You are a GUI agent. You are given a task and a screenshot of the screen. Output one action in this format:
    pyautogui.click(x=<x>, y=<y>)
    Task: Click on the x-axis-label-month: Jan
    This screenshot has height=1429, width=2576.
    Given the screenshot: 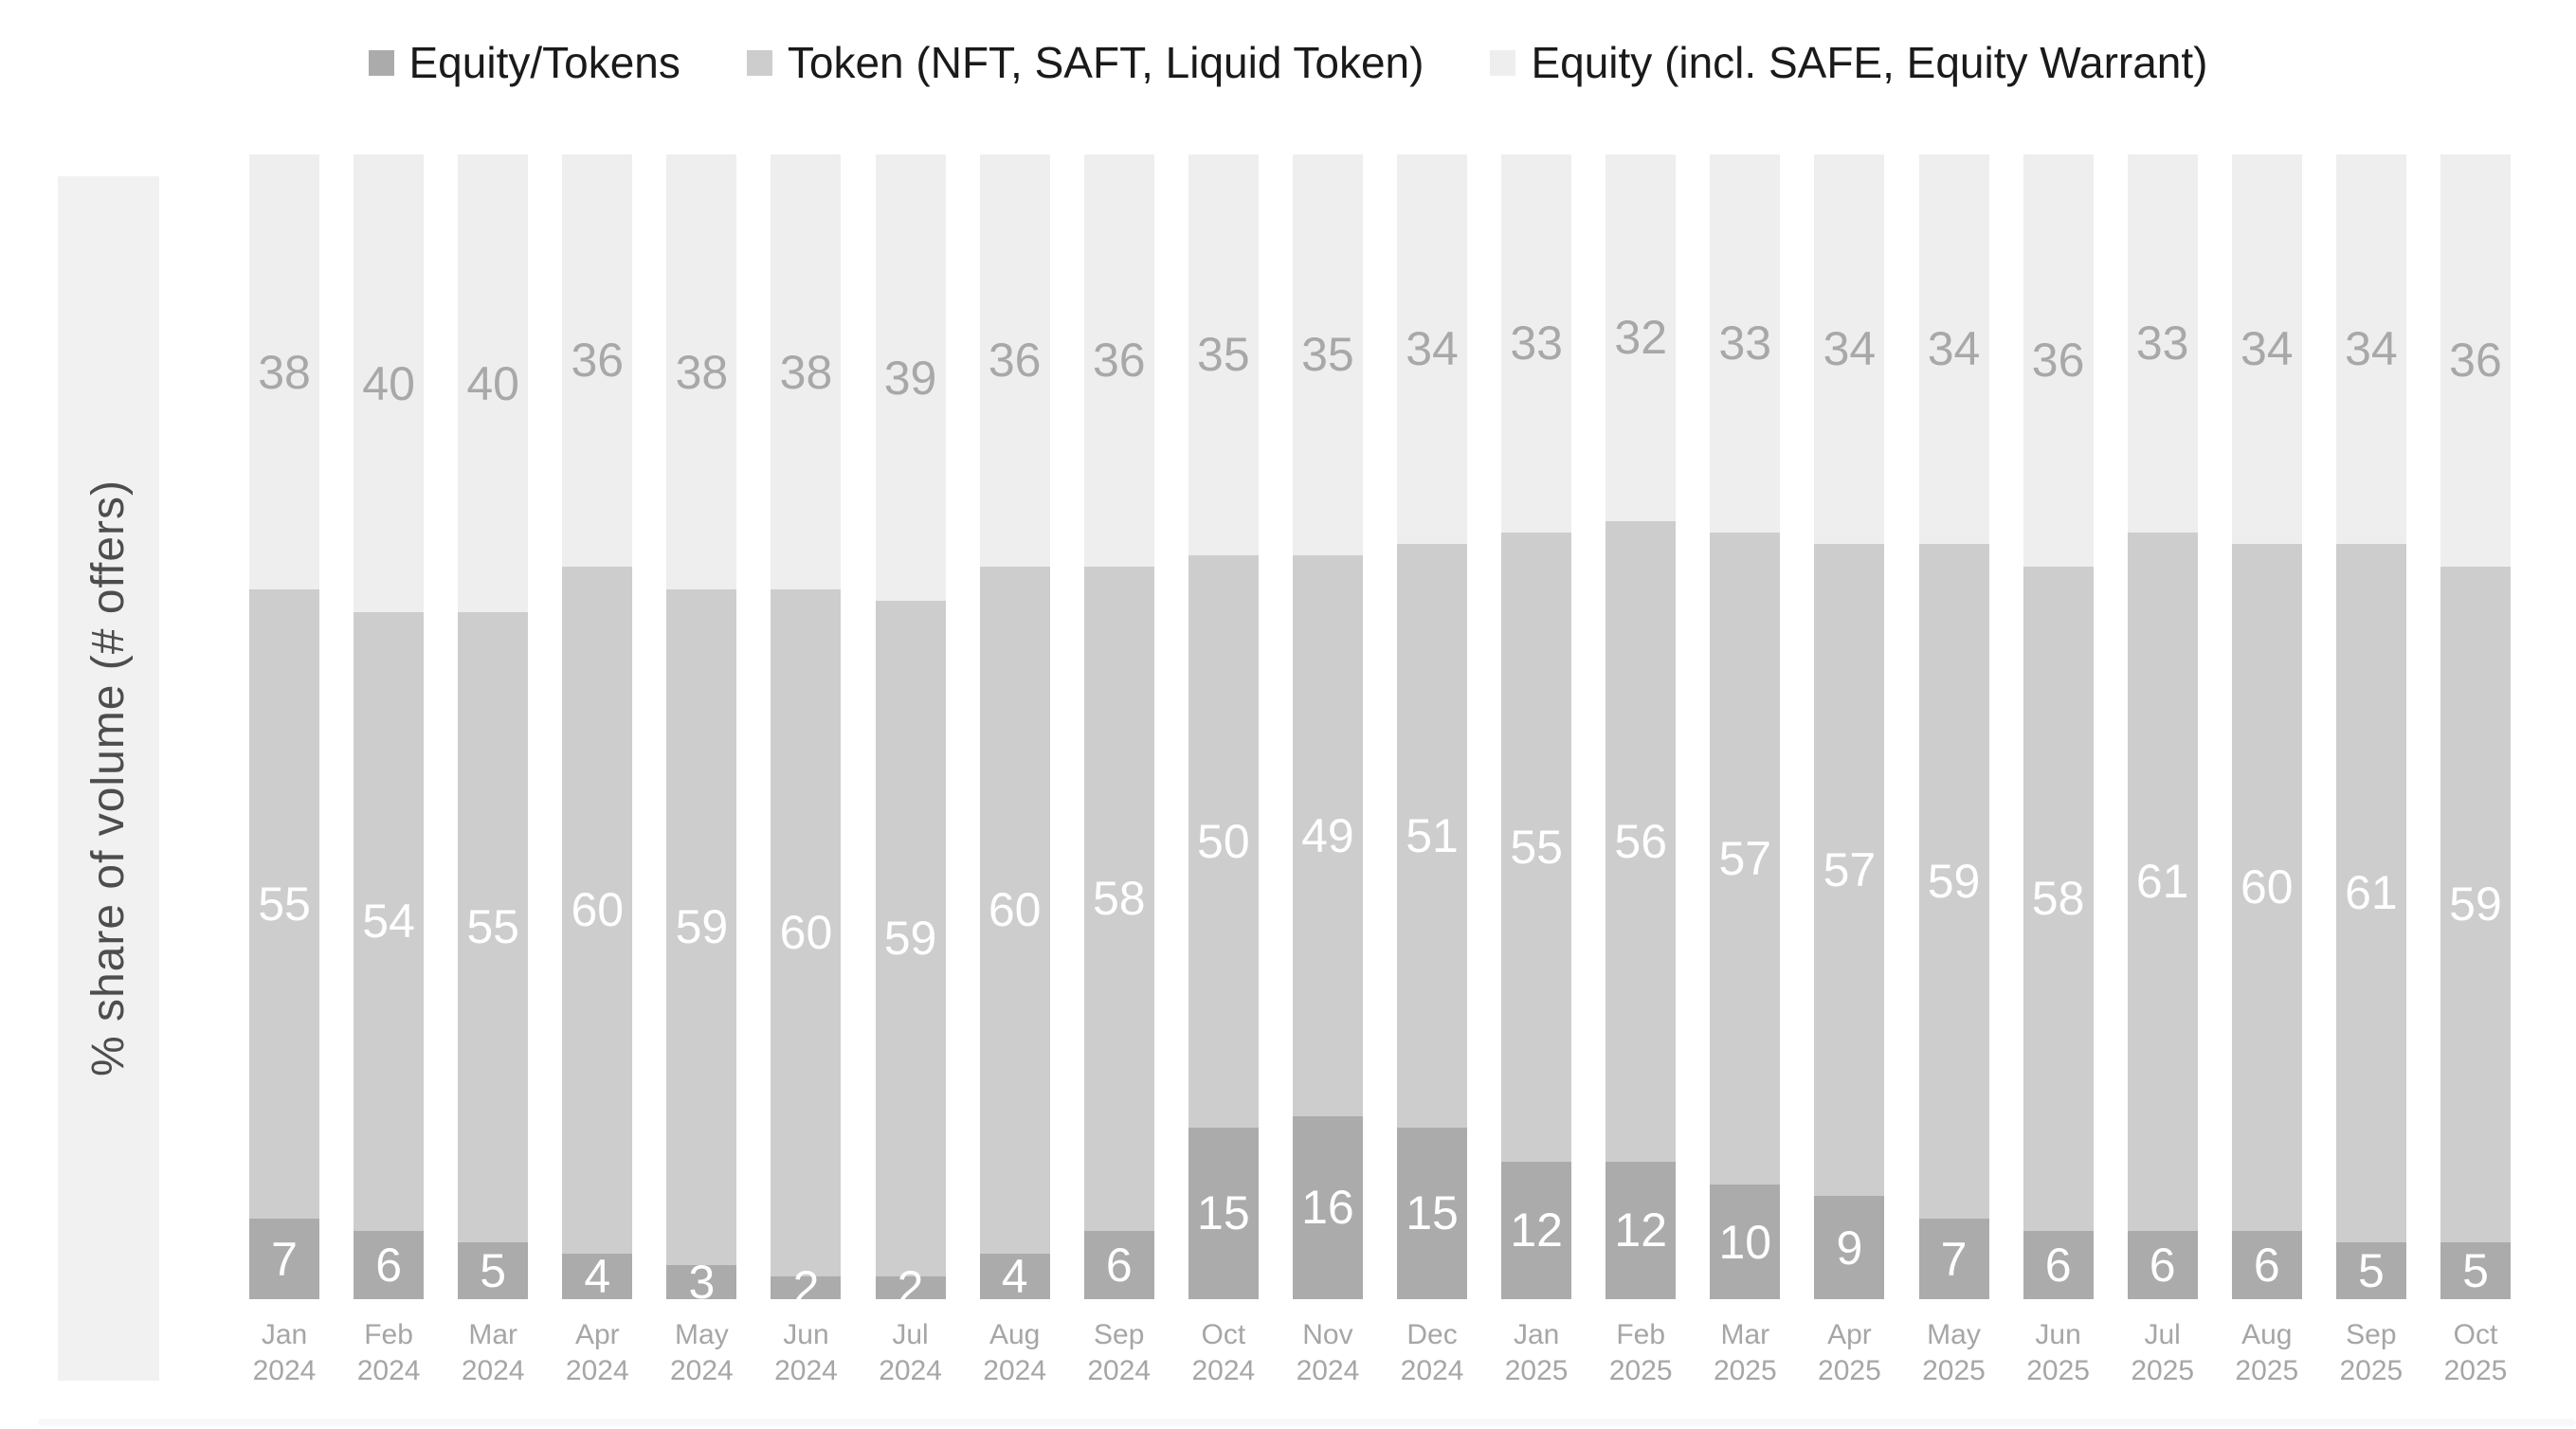 What is the action you would take?
    pyautogui.click(x=1536, y=1334)
    